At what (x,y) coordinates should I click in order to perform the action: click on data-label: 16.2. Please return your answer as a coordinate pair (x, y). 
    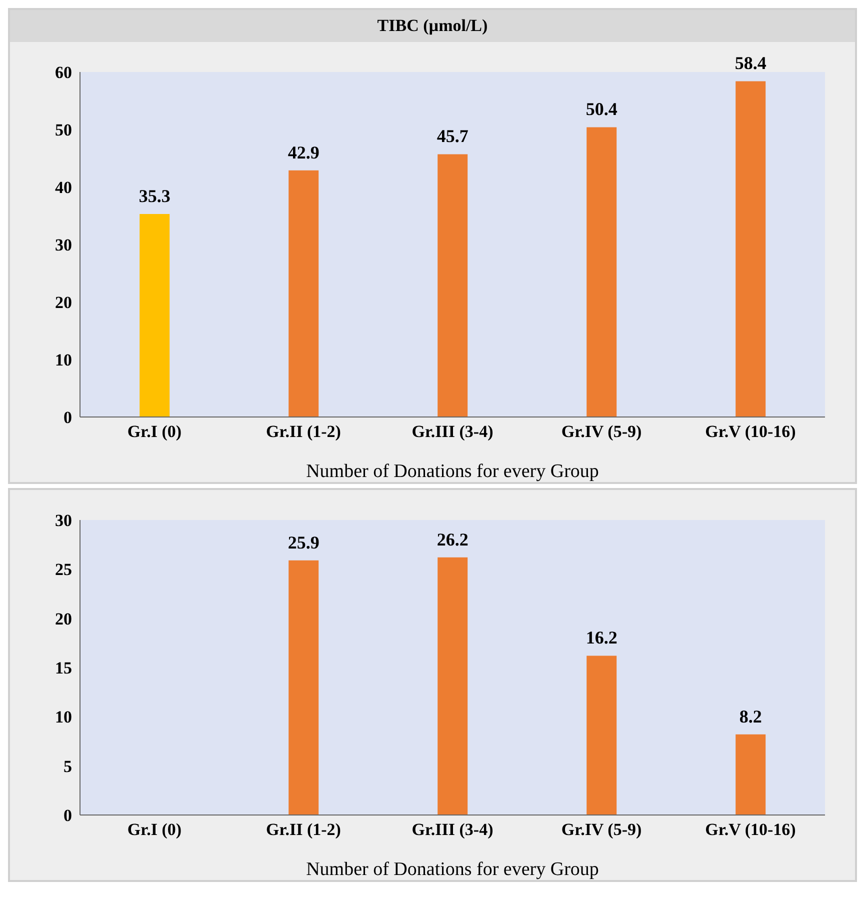
    Looking at the image, I should click on (602, 638).